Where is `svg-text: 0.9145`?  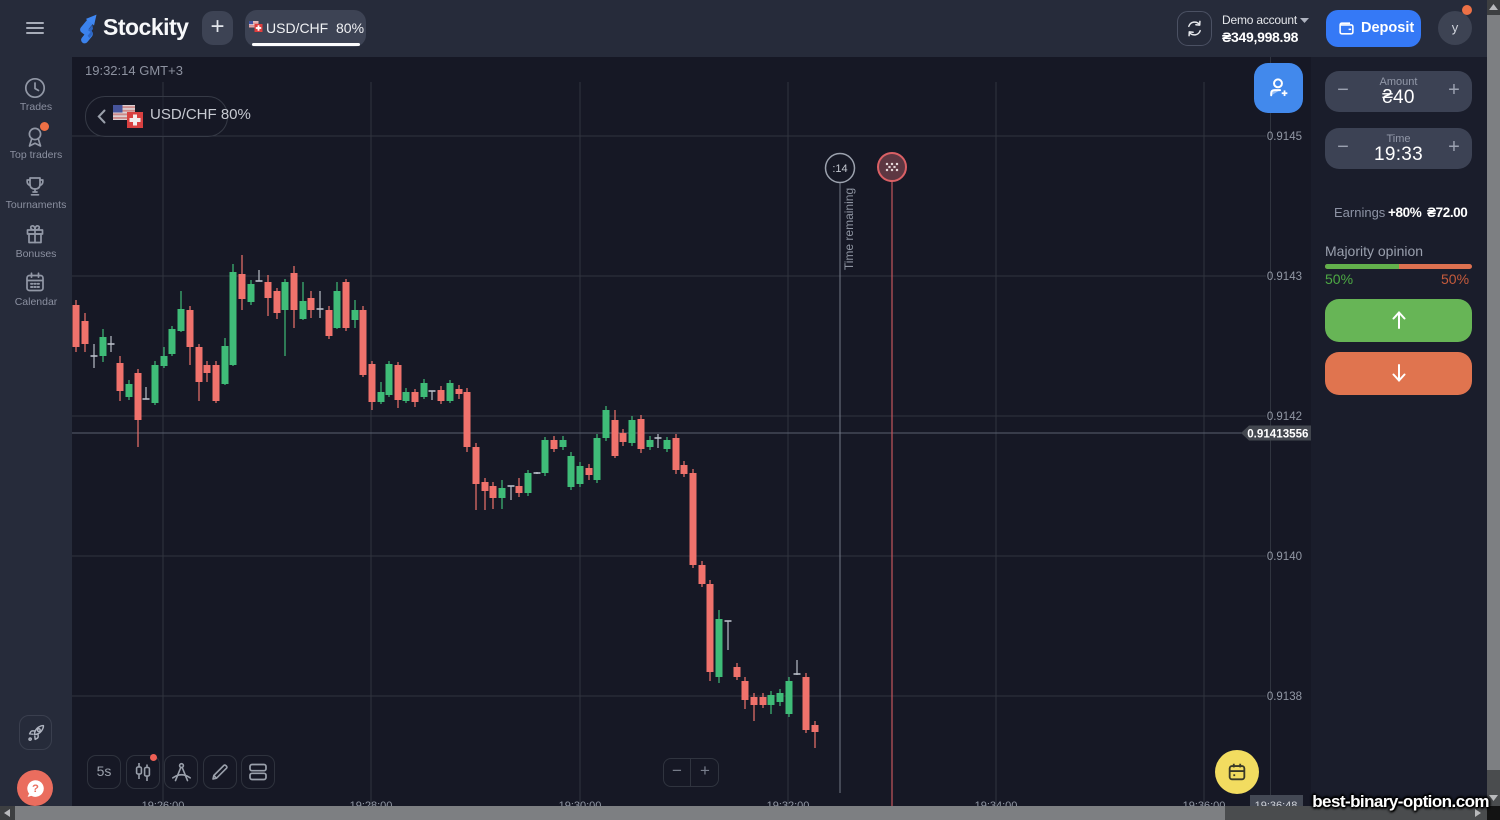
svg-text: 0.9145 is located at coordinates (1284, 137).